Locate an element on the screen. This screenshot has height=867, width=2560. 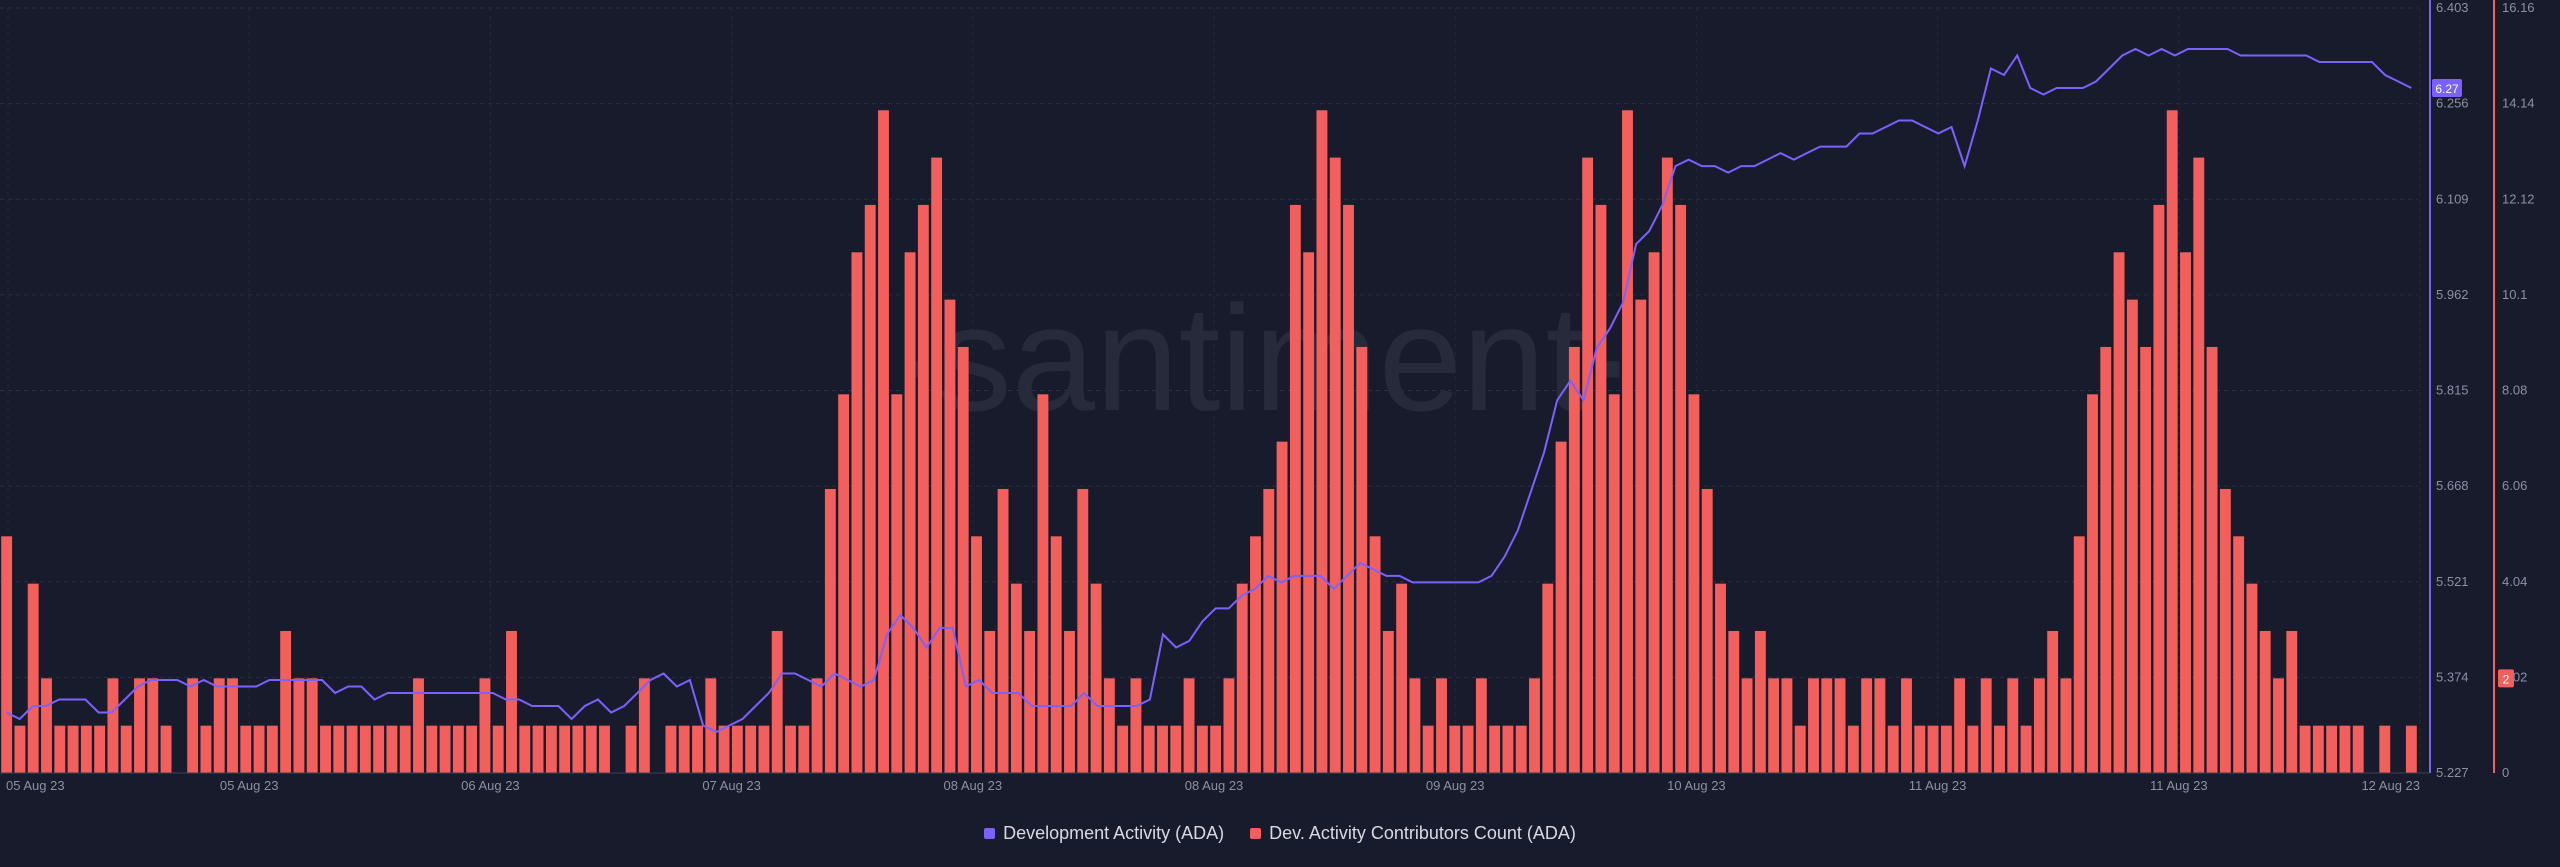
y-left-tick-label: 5.815 is located at coordinates (2452, 390).